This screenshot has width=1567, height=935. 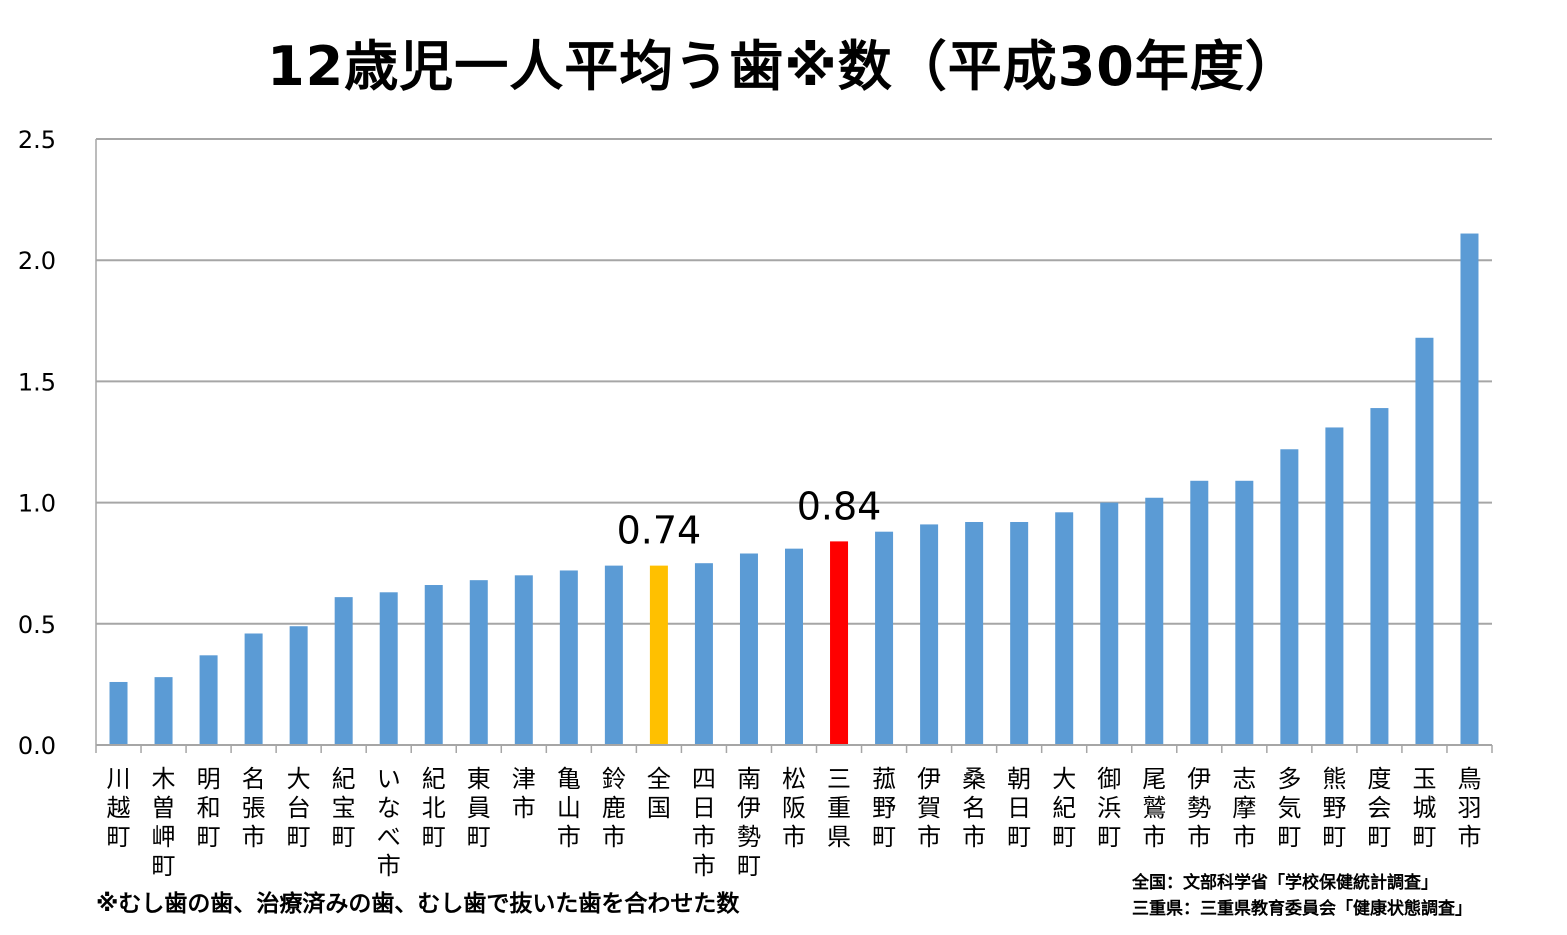 What do you see at coordinates (839, 506) in the screenshot?
I see `data-label: 0.84` at bounding box center [839, 506].